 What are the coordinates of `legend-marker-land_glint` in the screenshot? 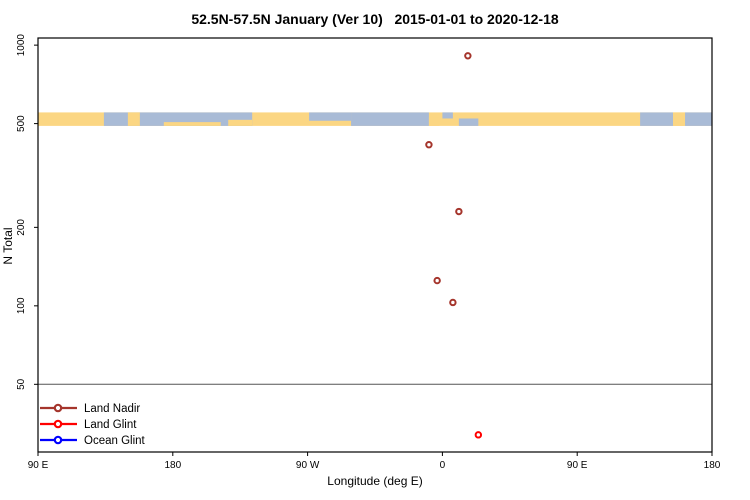 It's located at (58, 424).